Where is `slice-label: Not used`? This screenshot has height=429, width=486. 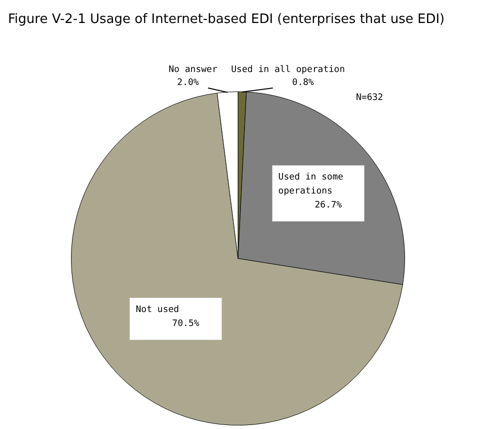
slice-label: Not used is located at coordinates (158, 310).